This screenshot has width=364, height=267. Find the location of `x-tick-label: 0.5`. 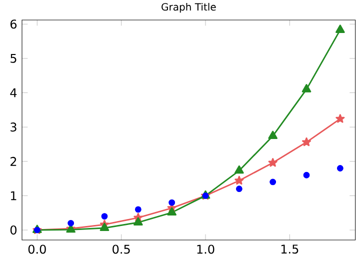

x-tick-label: 0.5 is located at coordinates (121, 249).